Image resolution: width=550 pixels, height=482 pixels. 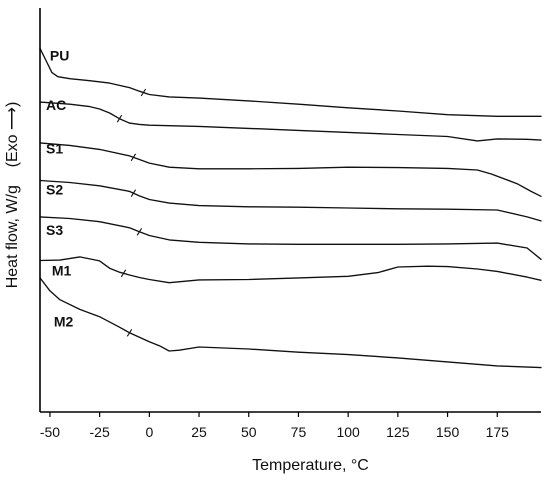 What do you see at coordinates (12, 236) in the screenshot?
I see `y-axis-title-main: Heat flow, W/g` at bounding box center [12, 236].